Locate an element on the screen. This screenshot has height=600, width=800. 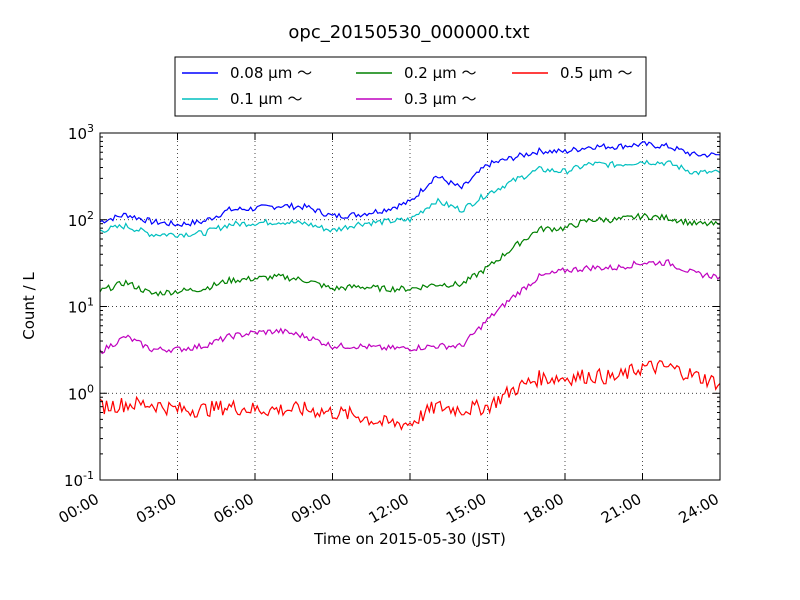
x-tick-label: 18:00 is located at coordinates (544, 508).